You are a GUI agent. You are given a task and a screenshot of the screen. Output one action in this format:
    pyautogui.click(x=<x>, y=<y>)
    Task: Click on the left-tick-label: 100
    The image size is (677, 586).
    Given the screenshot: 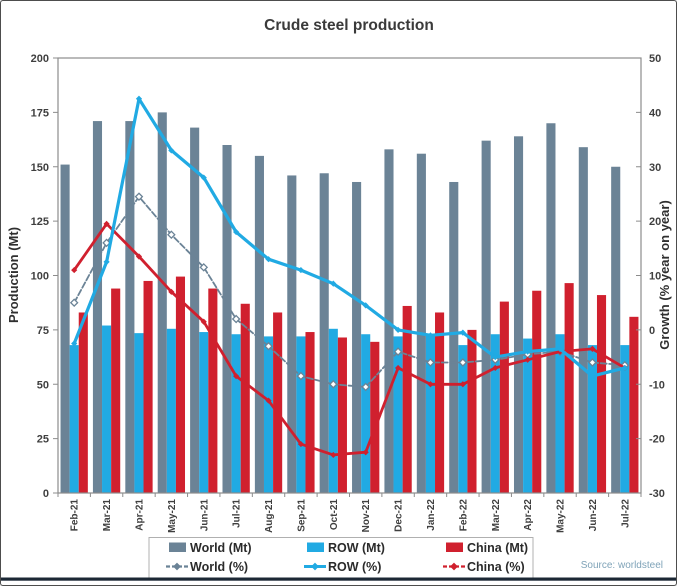 What is the action you would take?
    pyautogui.click(x=40, y=277)
    